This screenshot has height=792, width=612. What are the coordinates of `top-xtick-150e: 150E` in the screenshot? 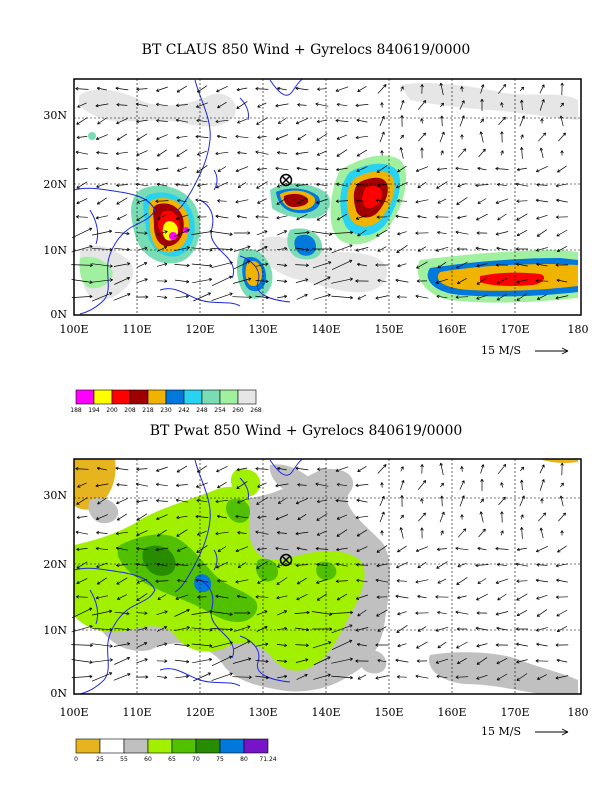 It's located at (388, 329).